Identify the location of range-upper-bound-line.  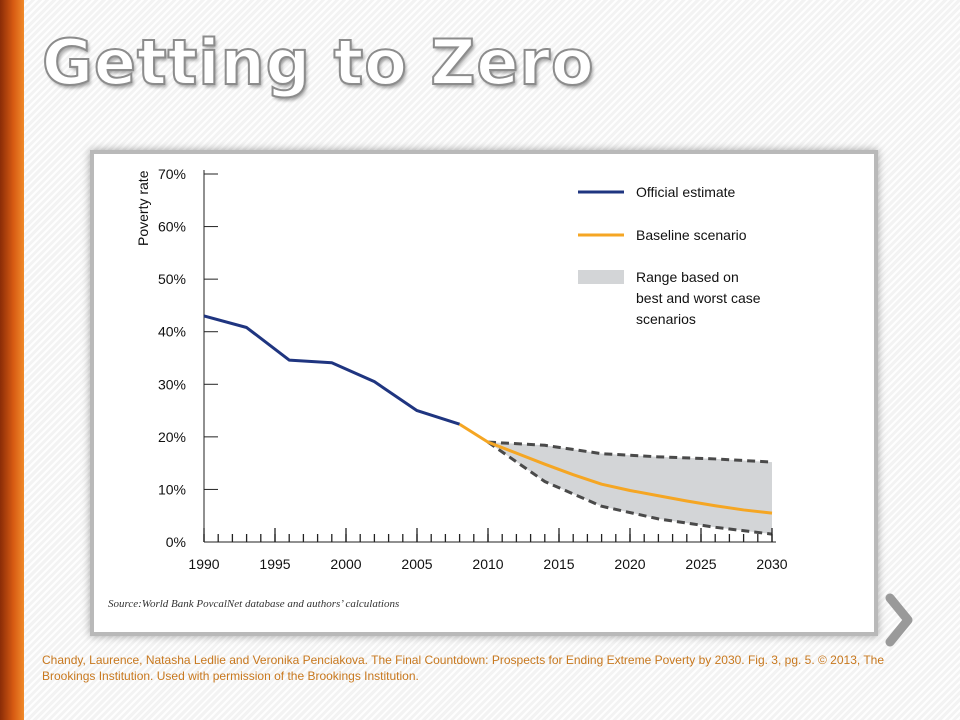
(630, 452).